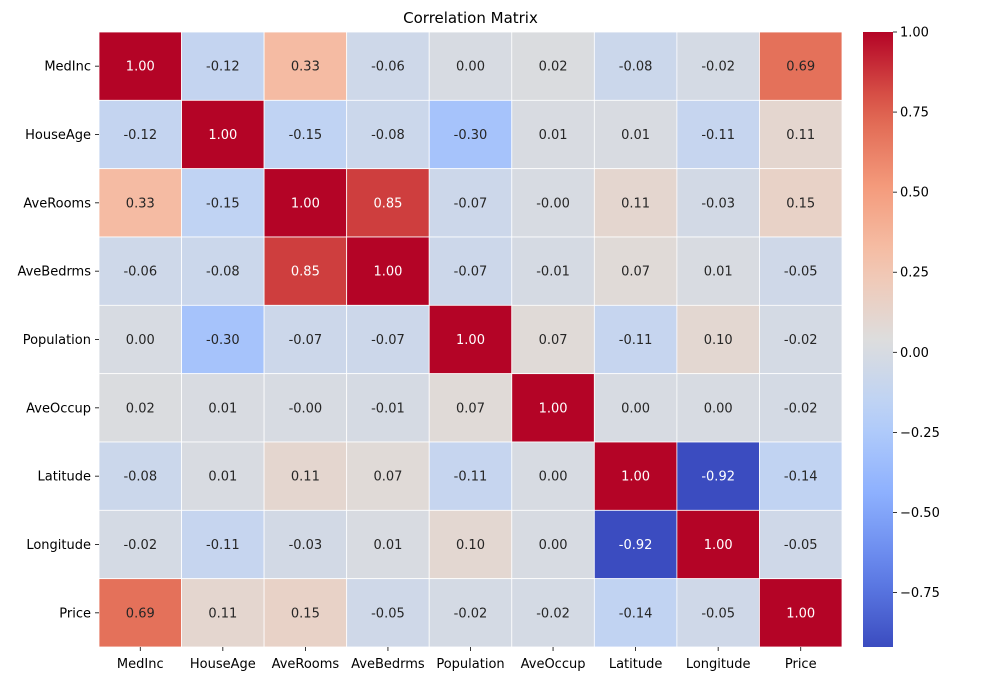 This screenshot has width=981, height=682. Describe the element at coordinates (914, 353) in the screenshot. I see `colorbar-tick-label: 0.00` at that location.